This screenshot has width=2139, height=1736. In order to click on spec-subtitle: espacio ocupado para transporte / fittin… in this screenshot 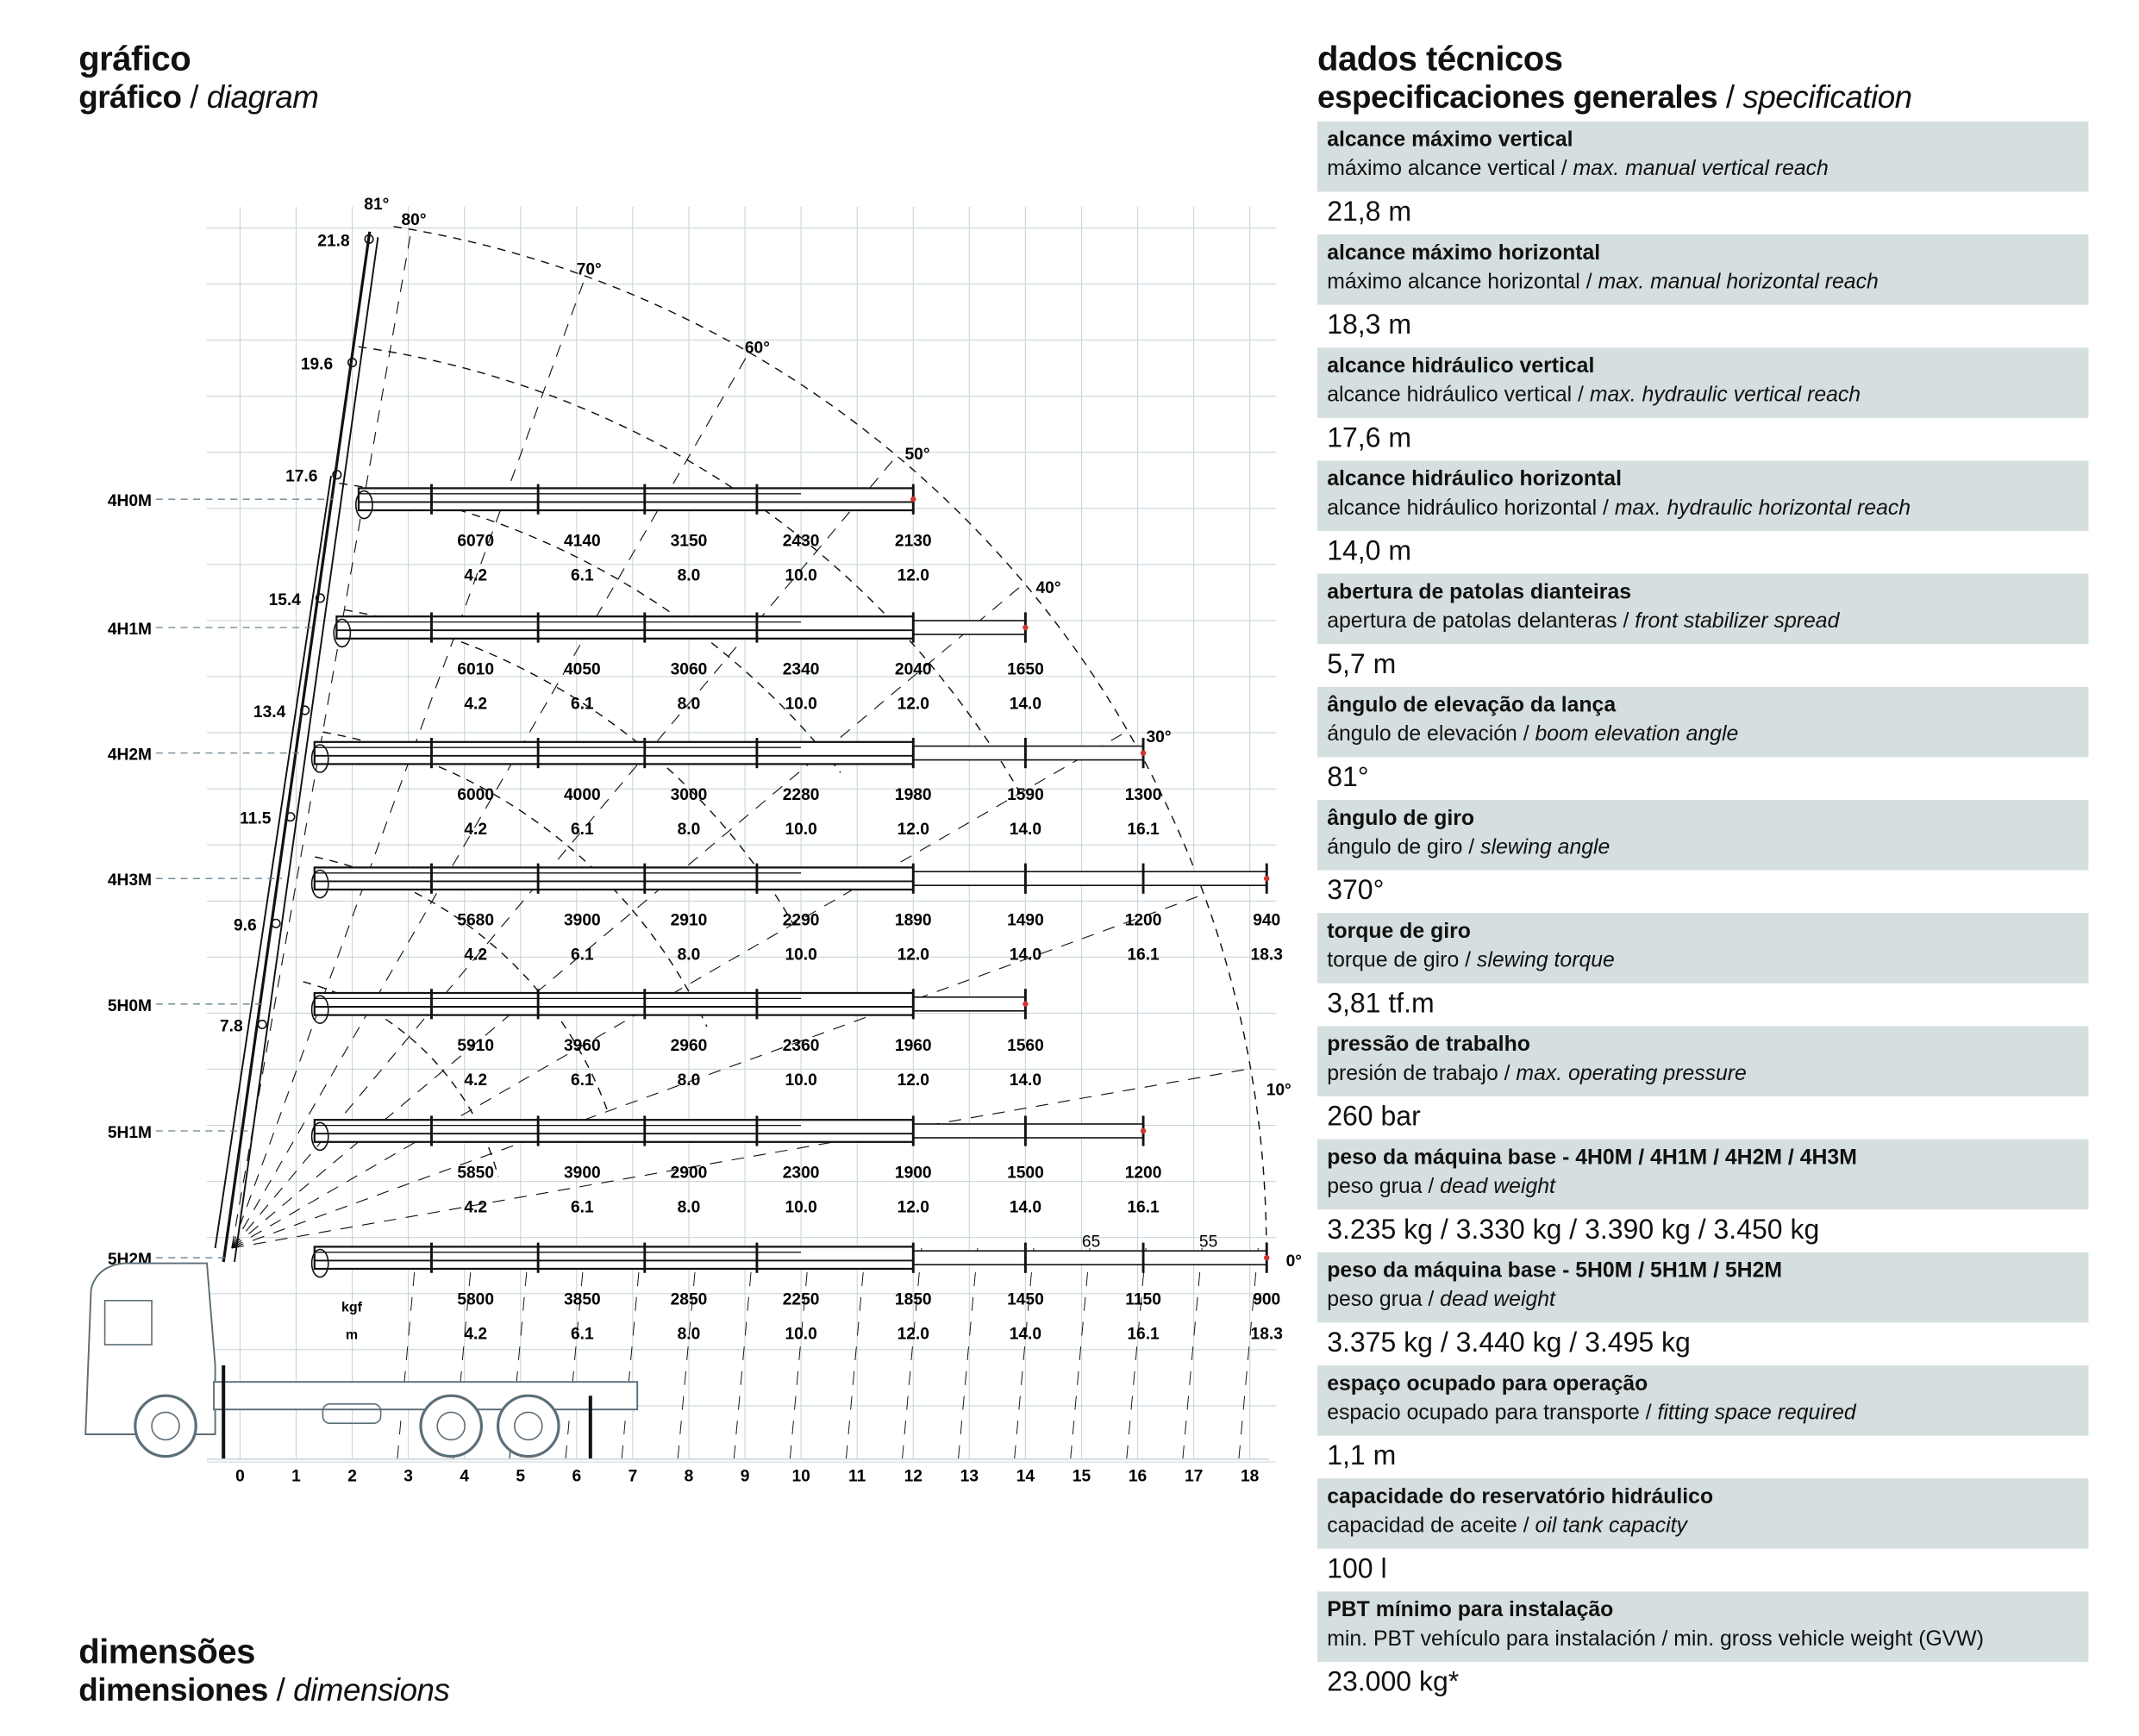, I will do `click(1703, 1413)`.